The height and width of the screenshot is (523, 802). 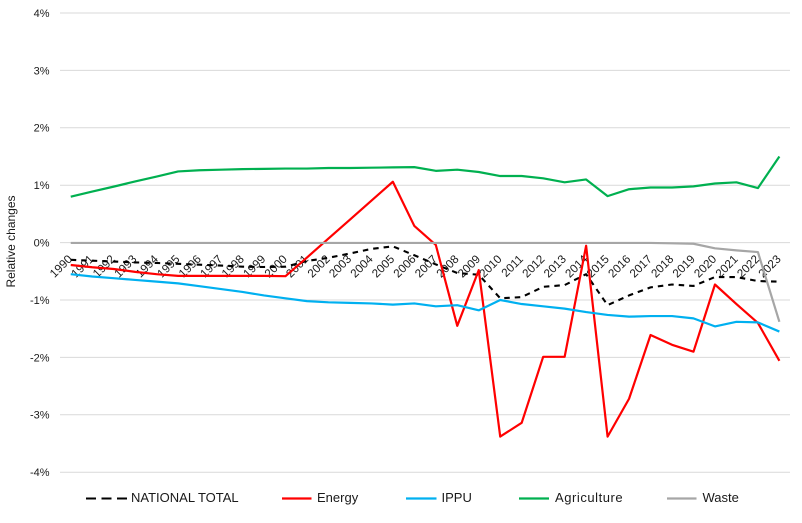 I want to click on svg-text: Agriculture, so click(x=589, y=497).